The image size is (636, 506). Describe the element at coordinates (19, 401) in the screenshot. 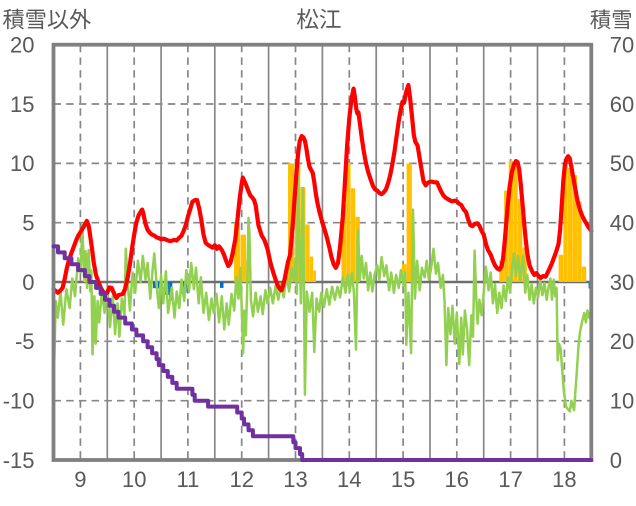

I see `svg-text: -10` at that location.